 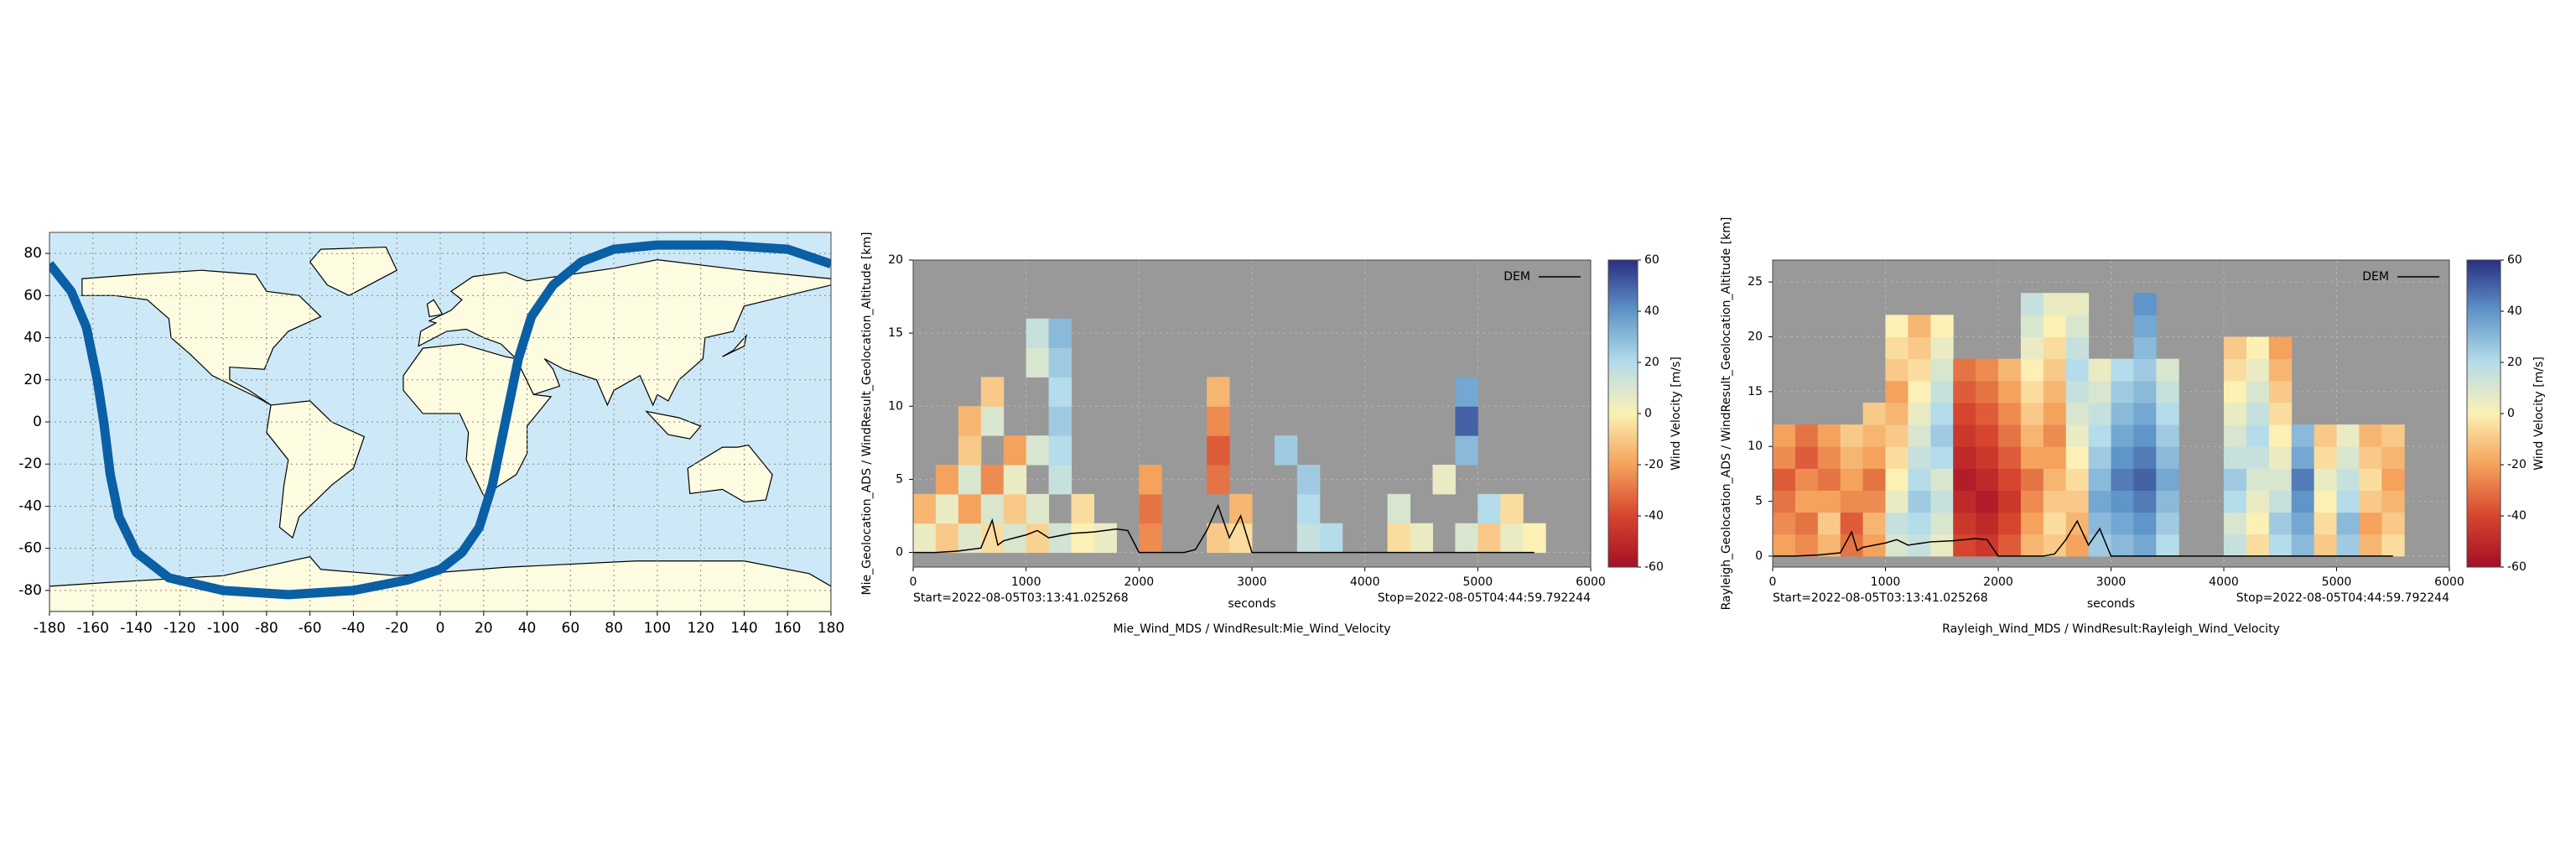 I want to click on x-tick-label: 6000, so click(x=1591, y=582).